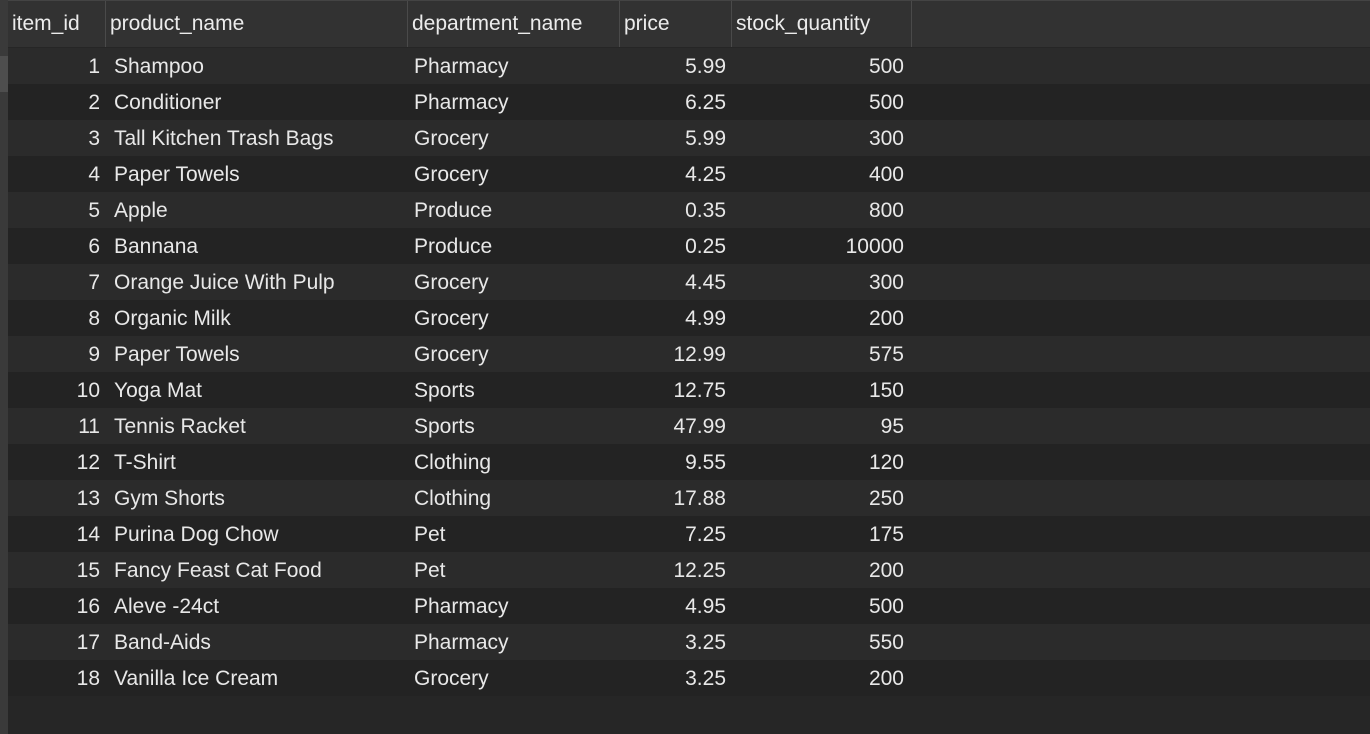  I want to click on cell-item-id: 5, so click(94, 210).